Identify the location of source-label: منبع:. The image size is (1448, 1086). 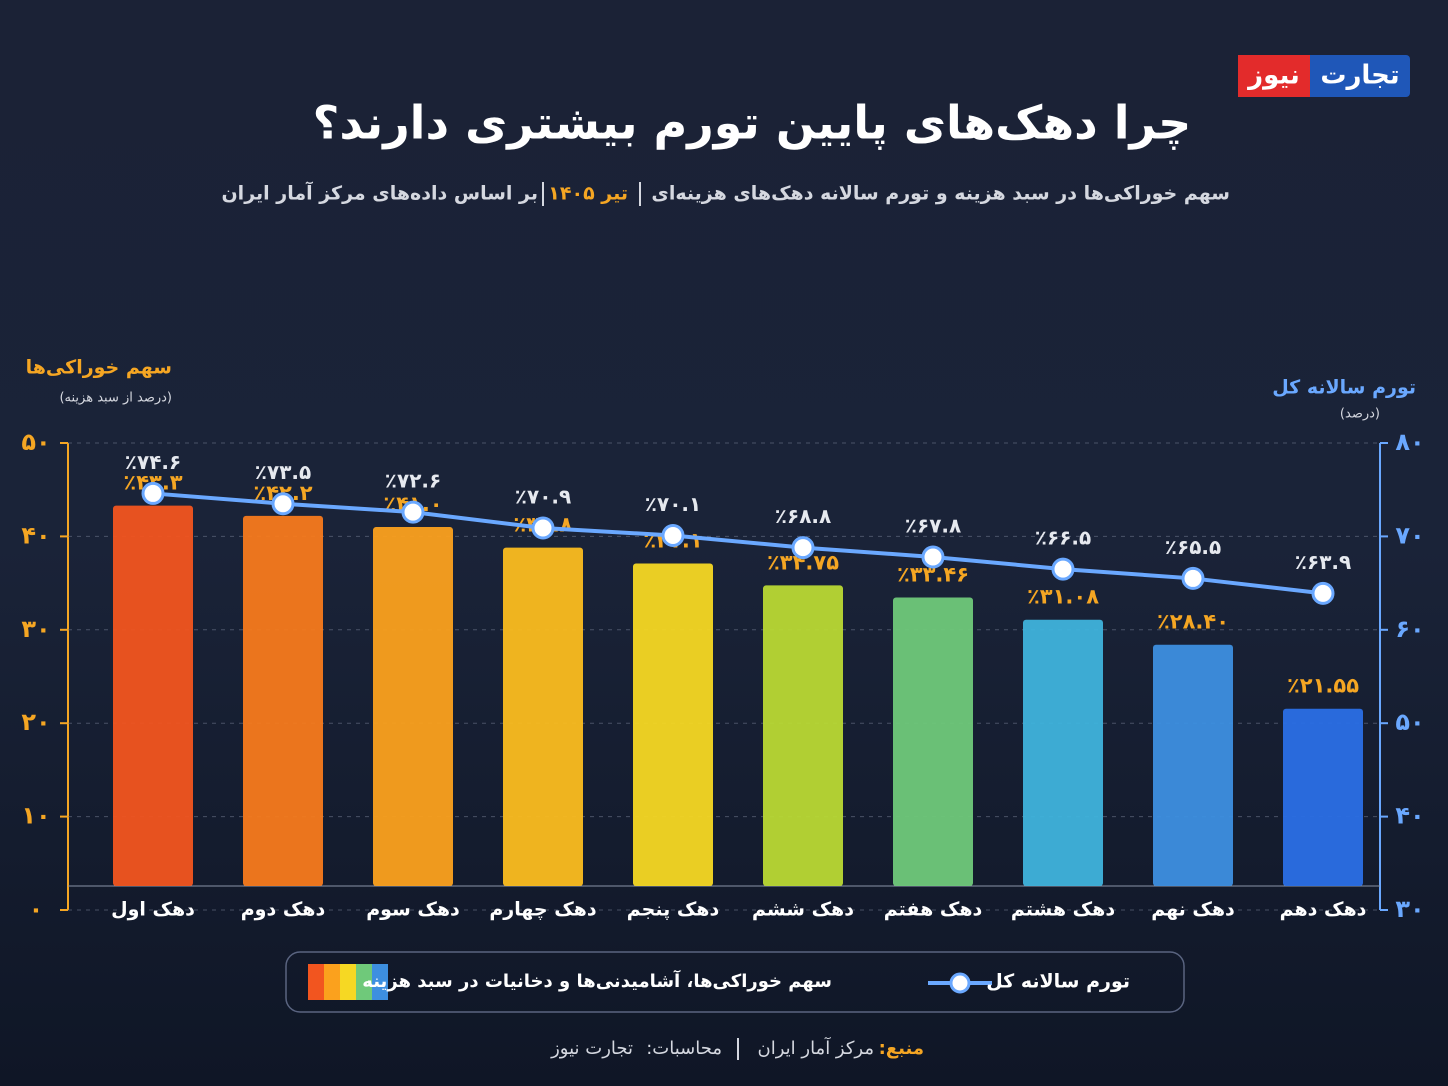
(901, 1048).